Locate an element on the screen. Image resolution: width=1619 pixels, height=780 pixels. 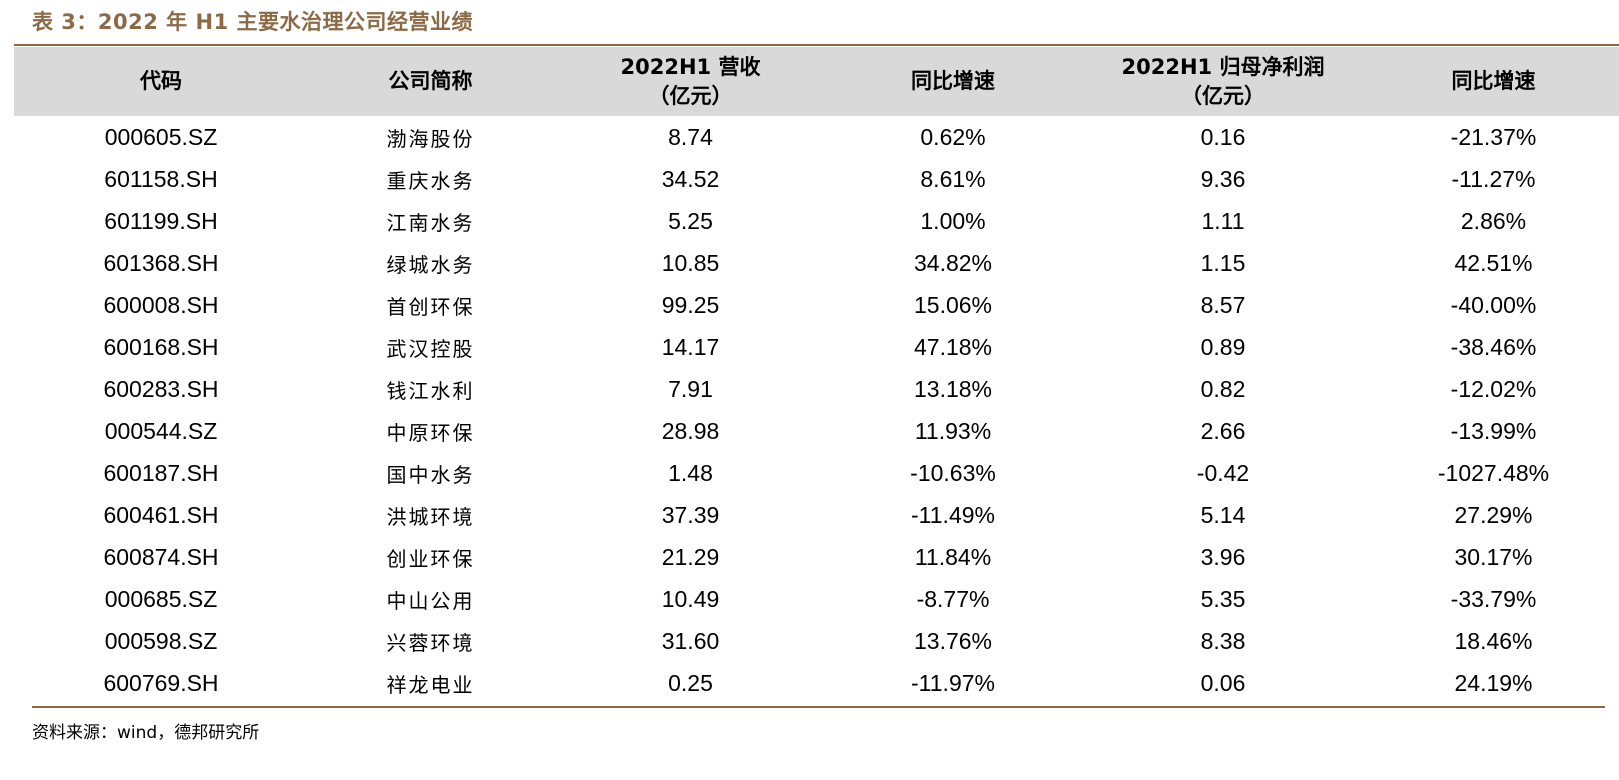
header-band is located at coordinates (816, 81).